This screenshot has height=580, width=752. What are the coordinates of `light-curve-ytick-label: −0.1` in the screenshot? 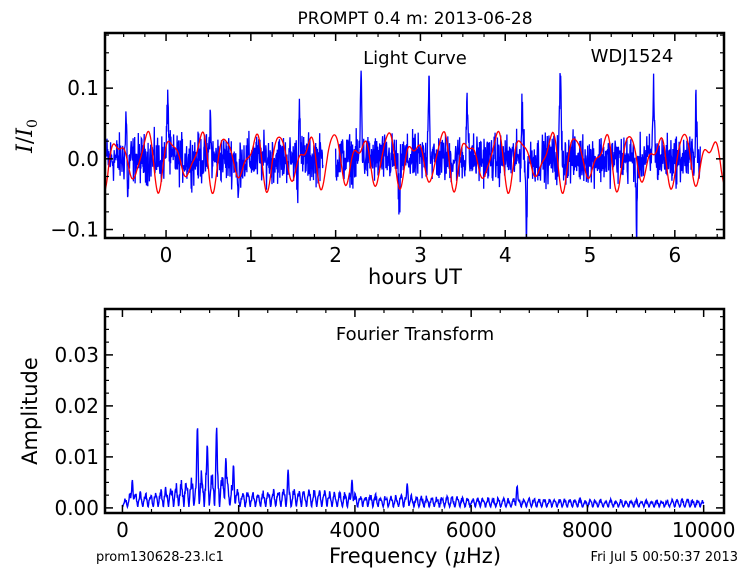 It's located at (74, 230).